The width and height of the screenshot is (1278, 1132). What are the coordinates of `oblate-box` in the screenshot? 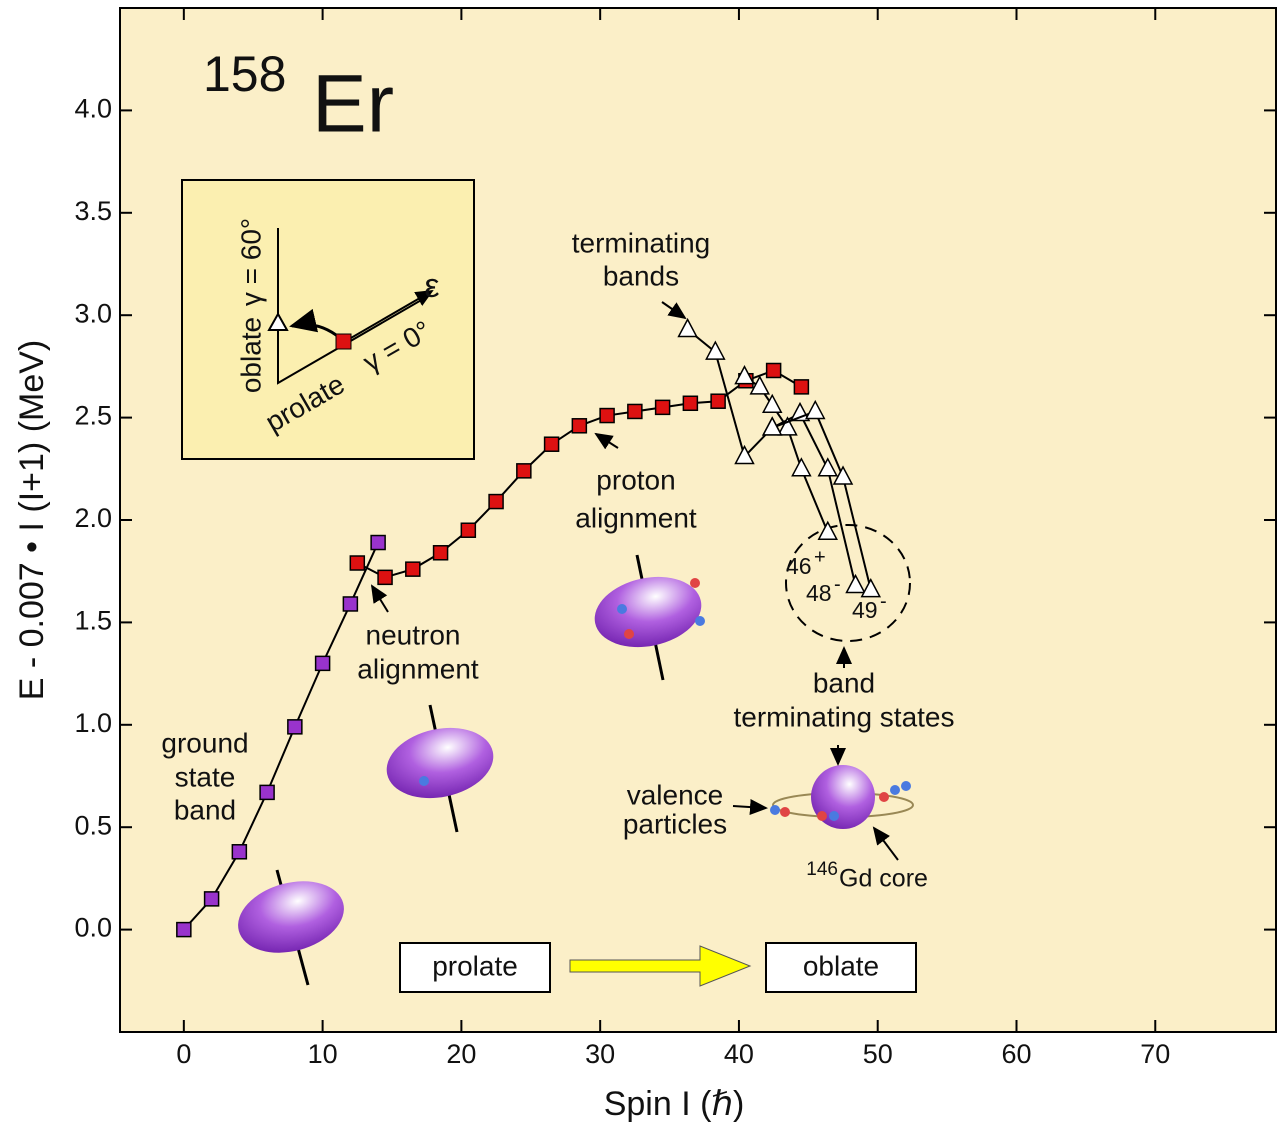 It's located at (841, 967).